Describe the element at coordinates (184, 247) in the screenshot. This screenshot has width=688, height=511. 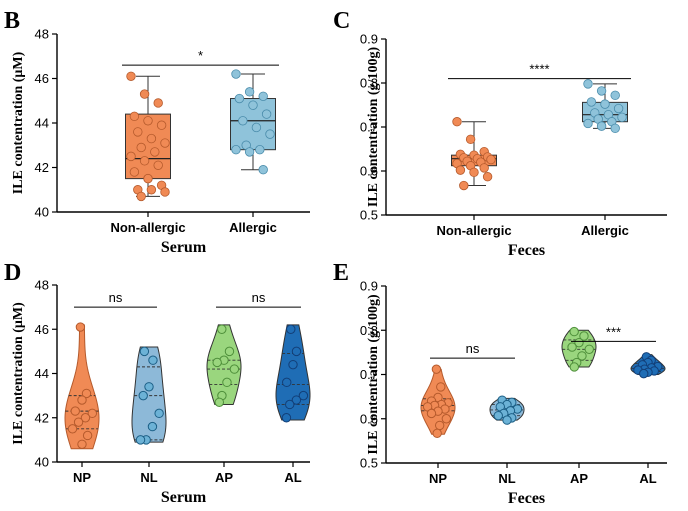
I see `x-axis-label: Serum` at that location.